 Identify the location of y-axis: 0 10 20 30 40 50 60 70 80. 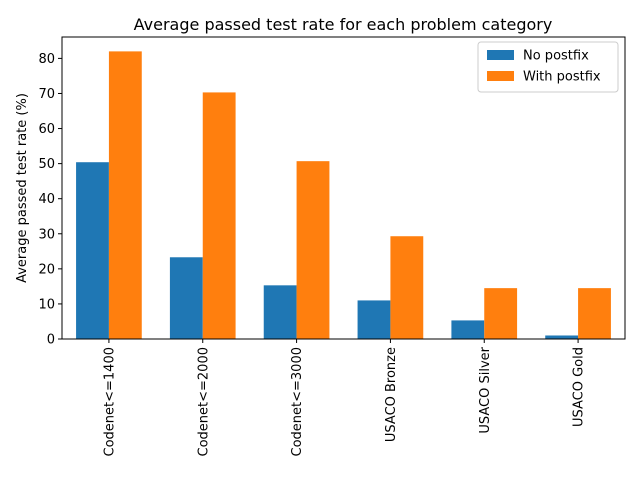
(50, 200).